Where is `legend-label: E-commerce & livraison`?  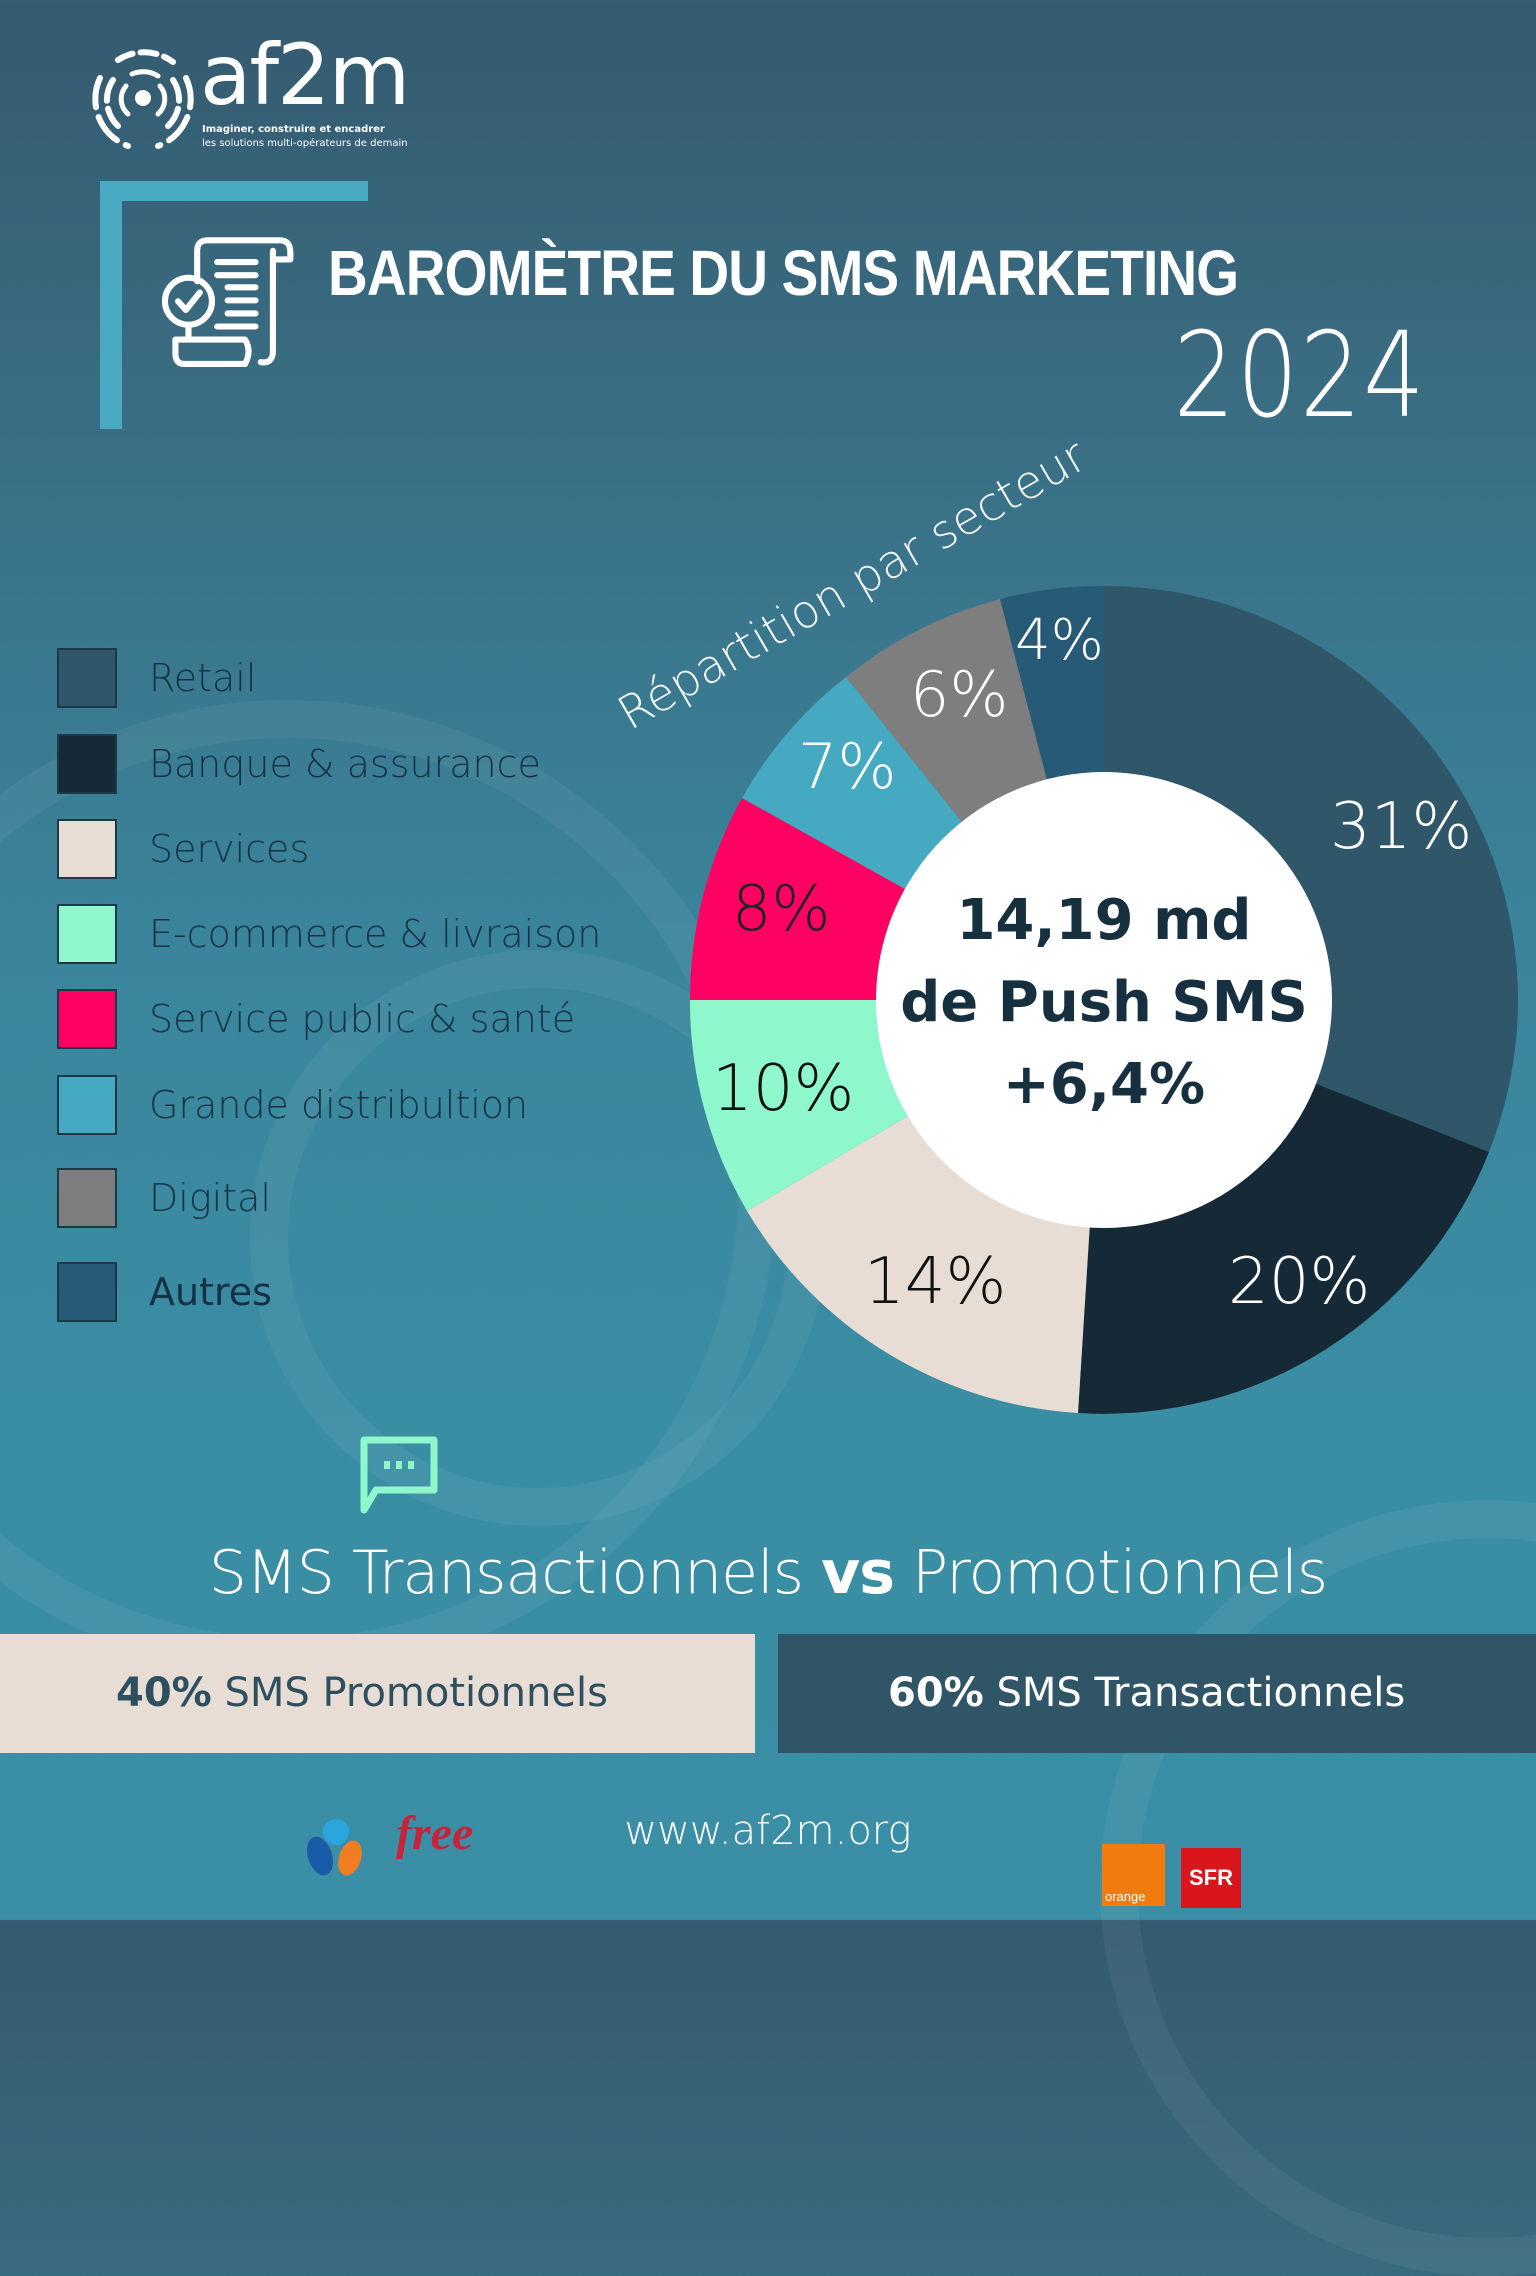 legend-label: E-commerce & livraison is located at coordinates (375, 934).